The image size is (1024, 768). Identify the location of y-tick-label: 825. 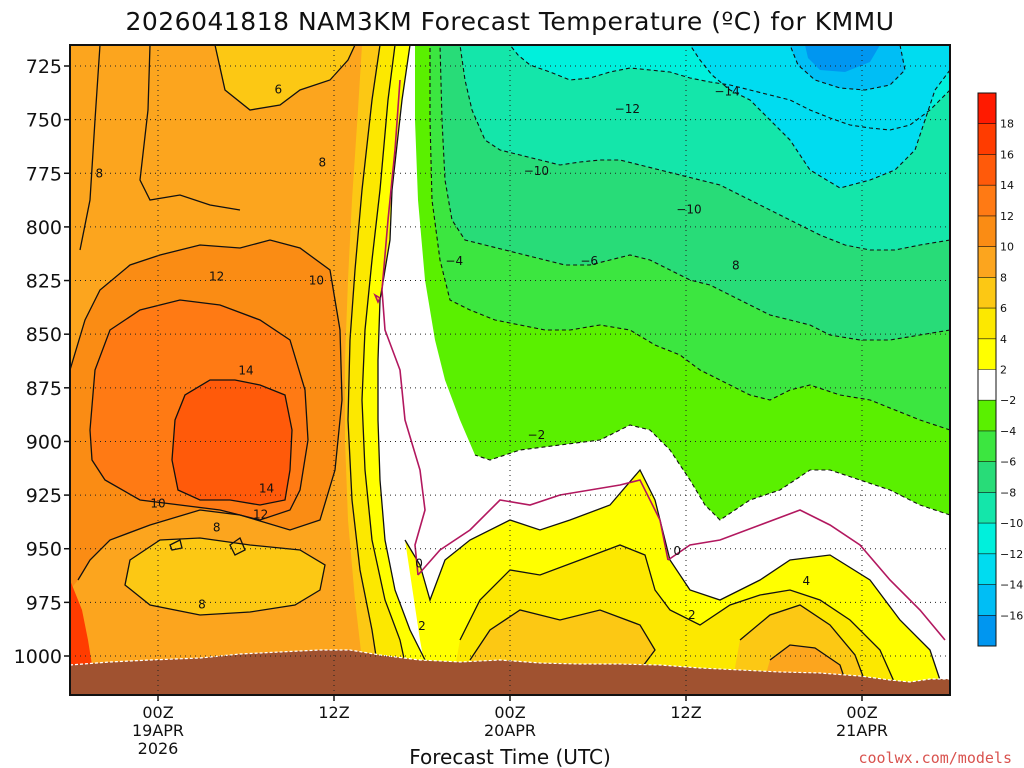
(44, 282).